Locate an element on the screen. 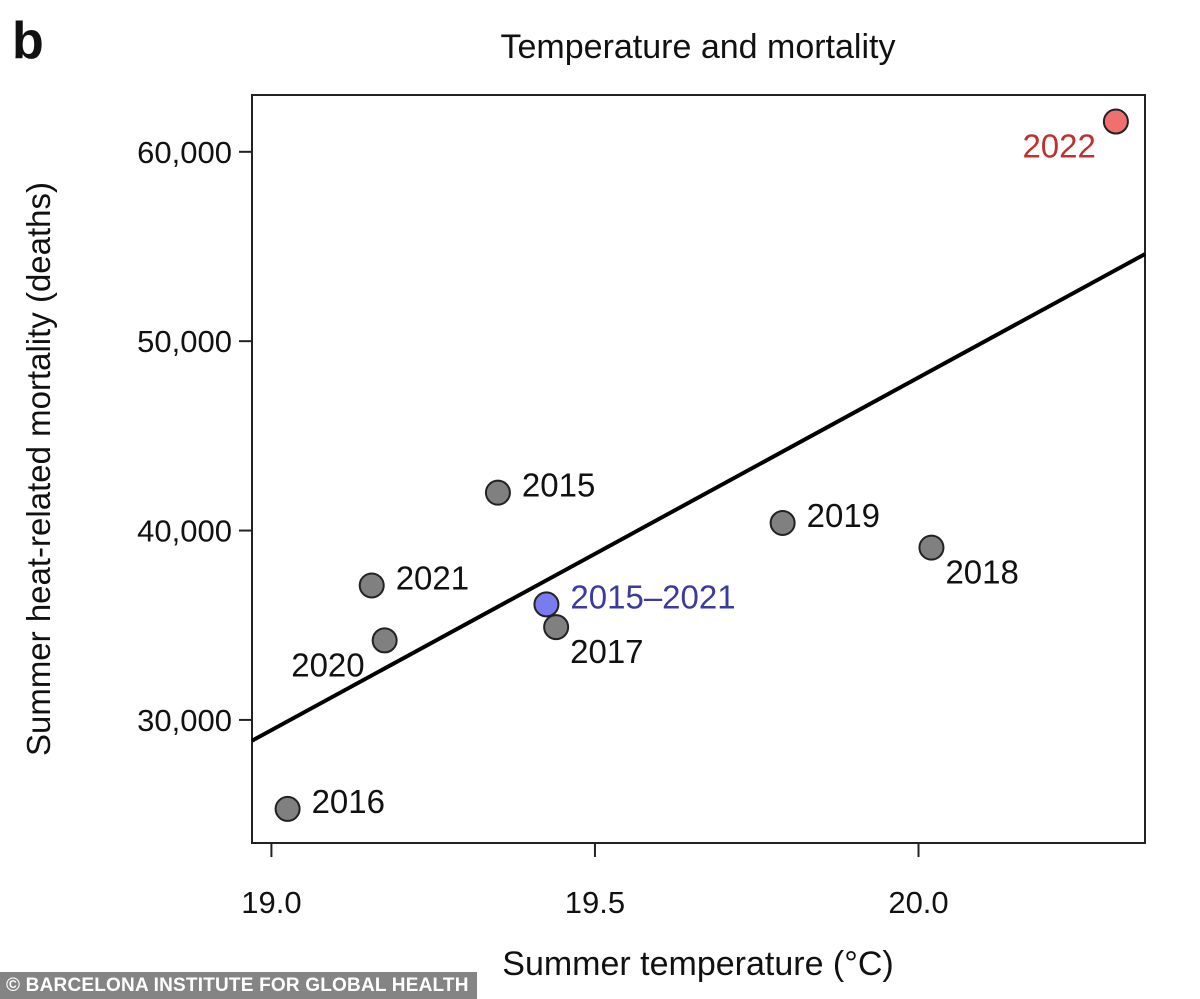 This screenshot has height=999, width=1200. y-axis: 30,000 40,000 50,000 60,000 is located at coordinates (194, 436).